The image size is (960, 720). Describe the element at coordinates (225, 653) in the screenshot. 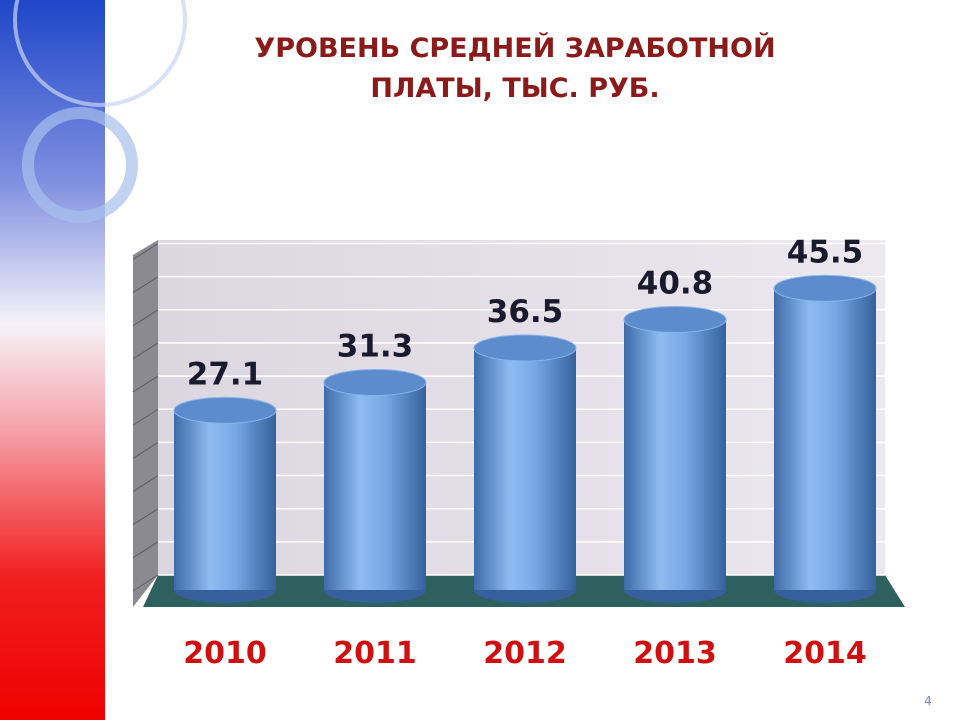

I see `x-tick-label: 2010` at that location.